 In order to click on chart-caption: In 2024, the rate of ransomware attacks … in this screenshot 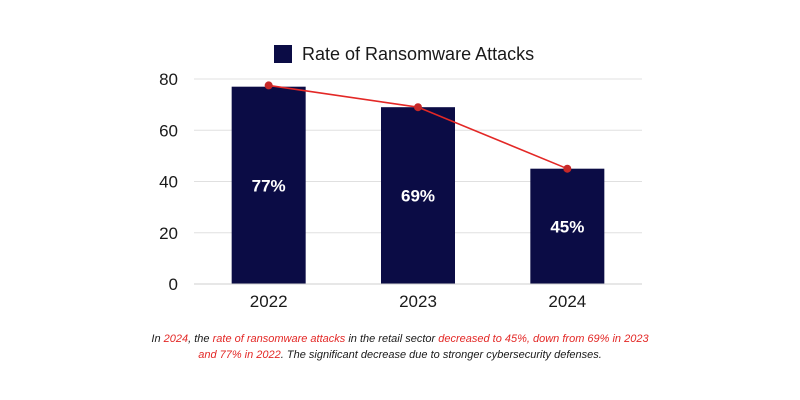, I will do `click(400, 347)`.